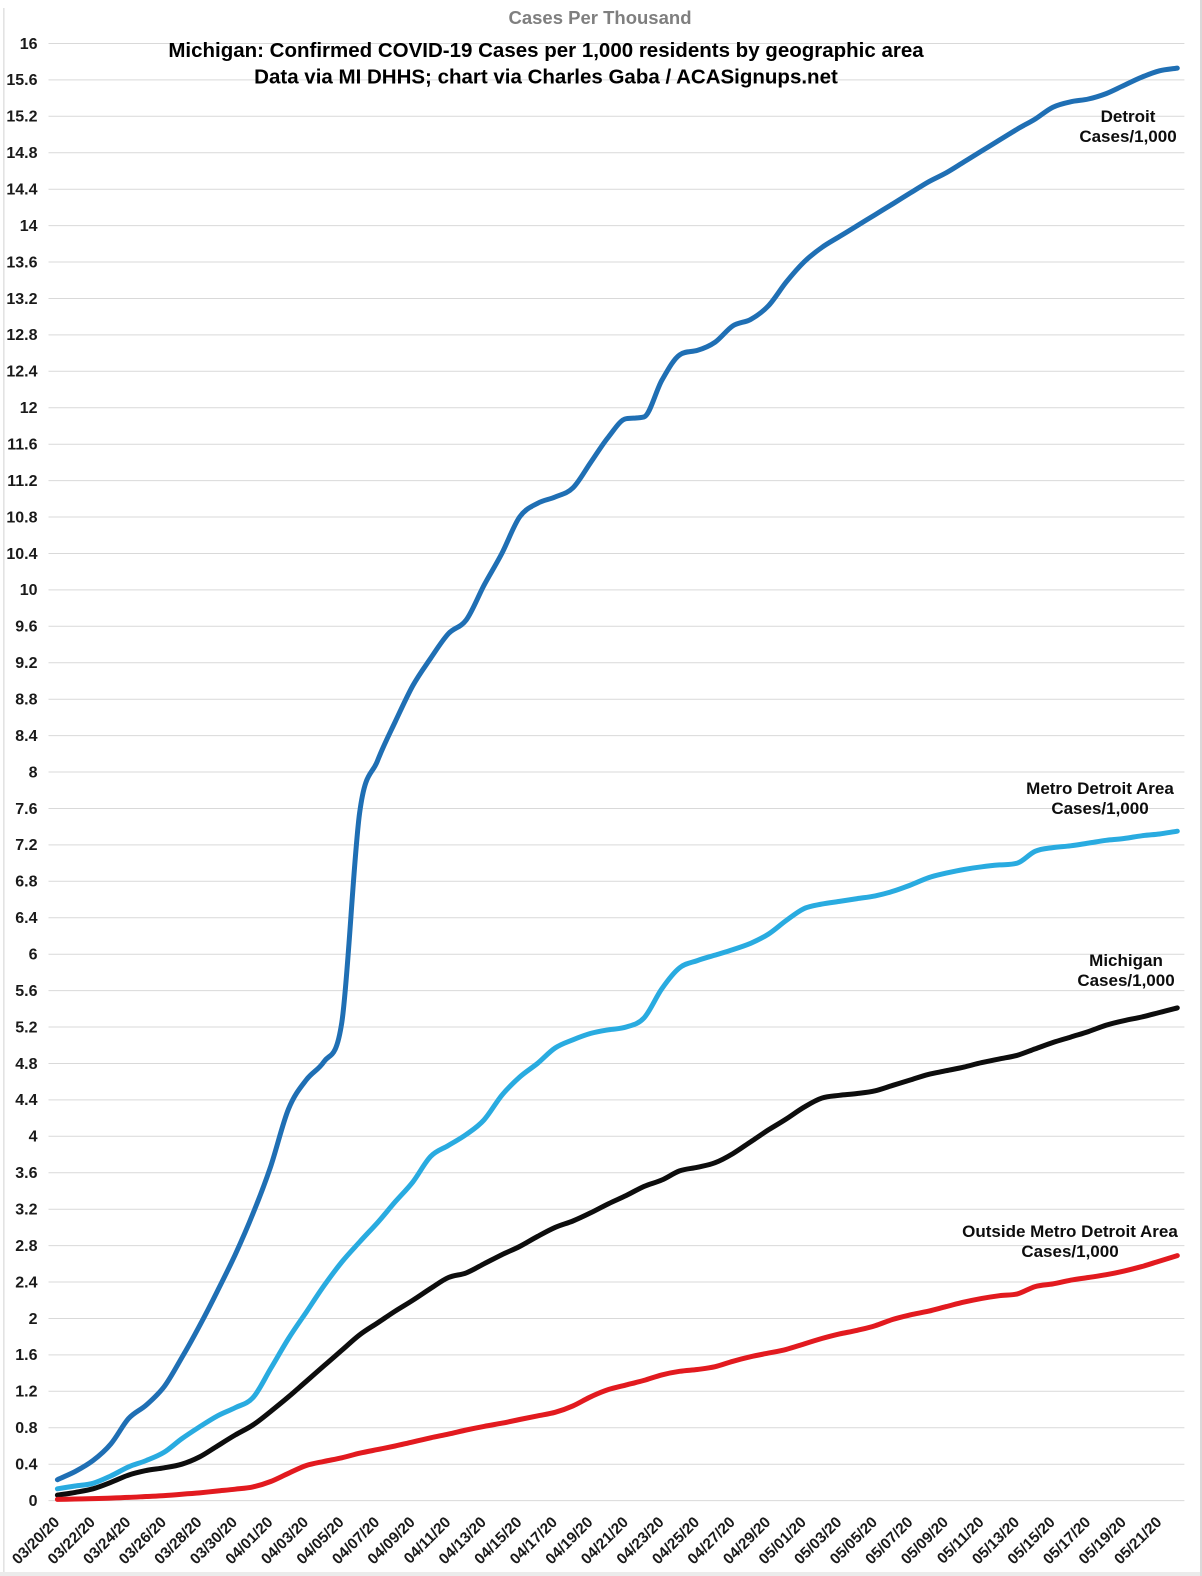 The image size is (1202, 1576). What do you see at coordinates (21, 190) in the screenshot?
I see `svg-text: 14.4` at bounding box center [21, 190].